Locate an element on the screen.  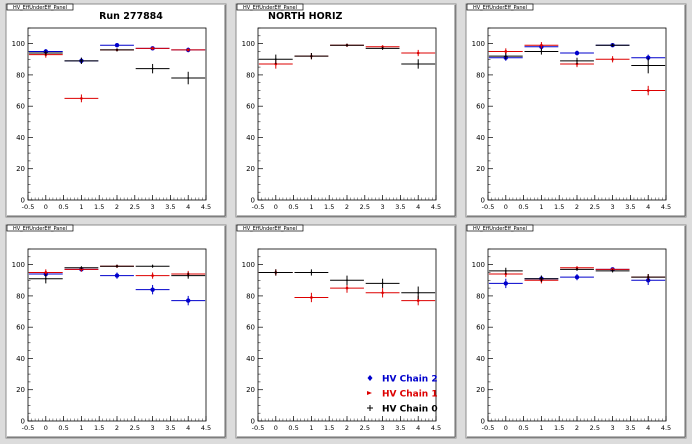
legend-label-2: HV Chain 0 is located at coordinates (410, 410).